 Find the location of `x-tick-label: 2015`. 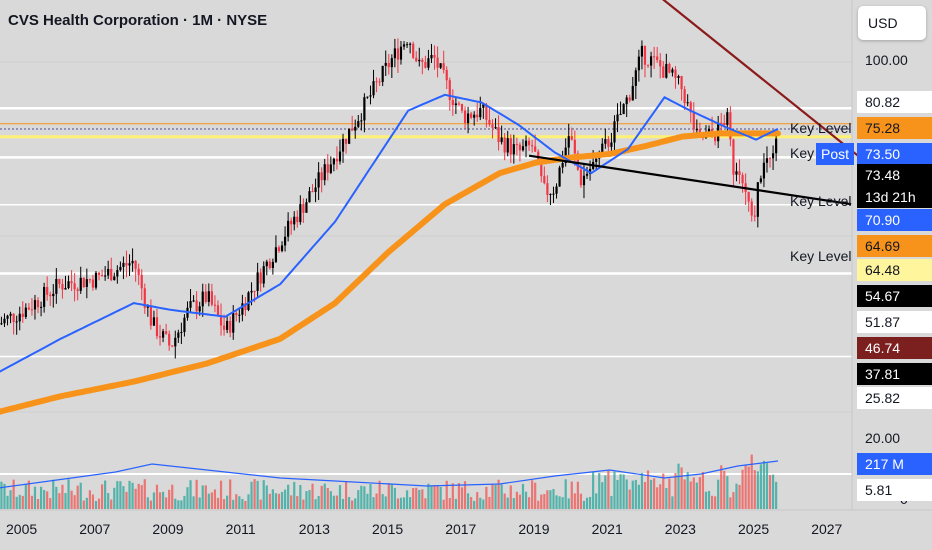

x-tick-label: 2015 is located at coordinates (388, 529).